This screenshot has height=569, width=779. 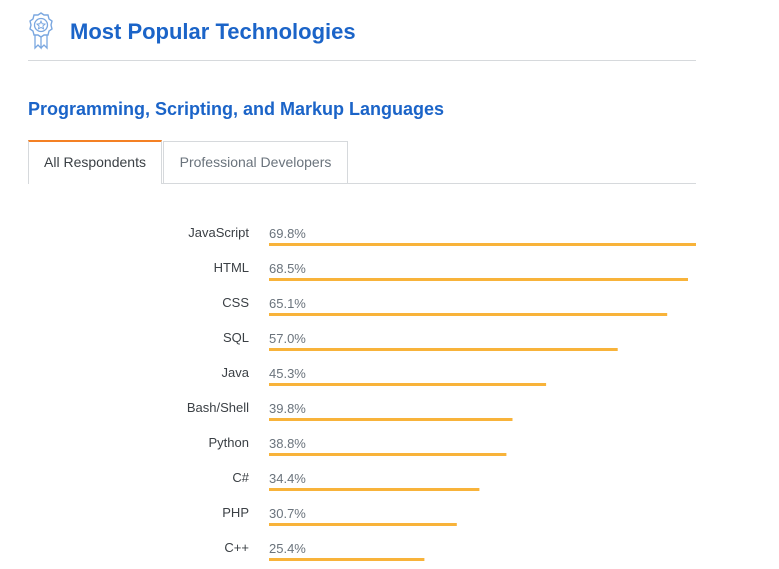 I want to click on tab-all-respondents: All Respondents, so click(x=95, y=162).